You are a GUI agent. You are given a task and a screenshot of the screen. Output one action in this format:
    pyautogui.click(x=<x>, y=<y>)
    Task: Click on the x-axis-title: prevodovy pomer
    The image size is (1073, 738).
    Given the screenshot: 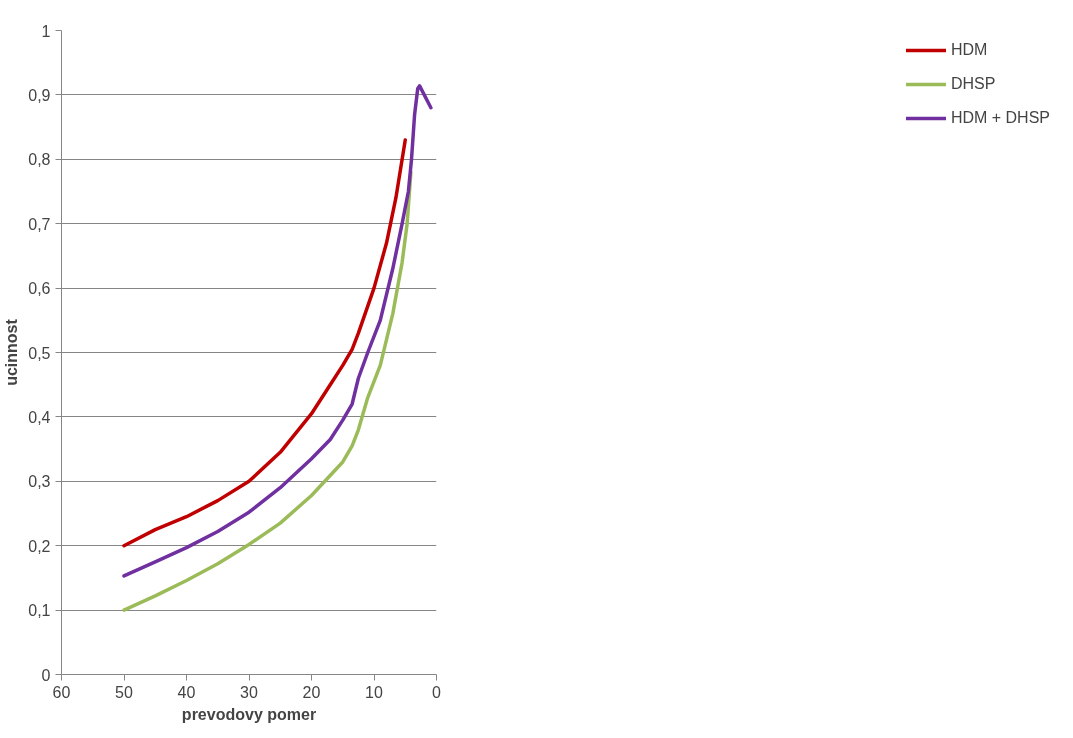 What is the action you would take?
    pyautogui.click(x=249, y=714)
    